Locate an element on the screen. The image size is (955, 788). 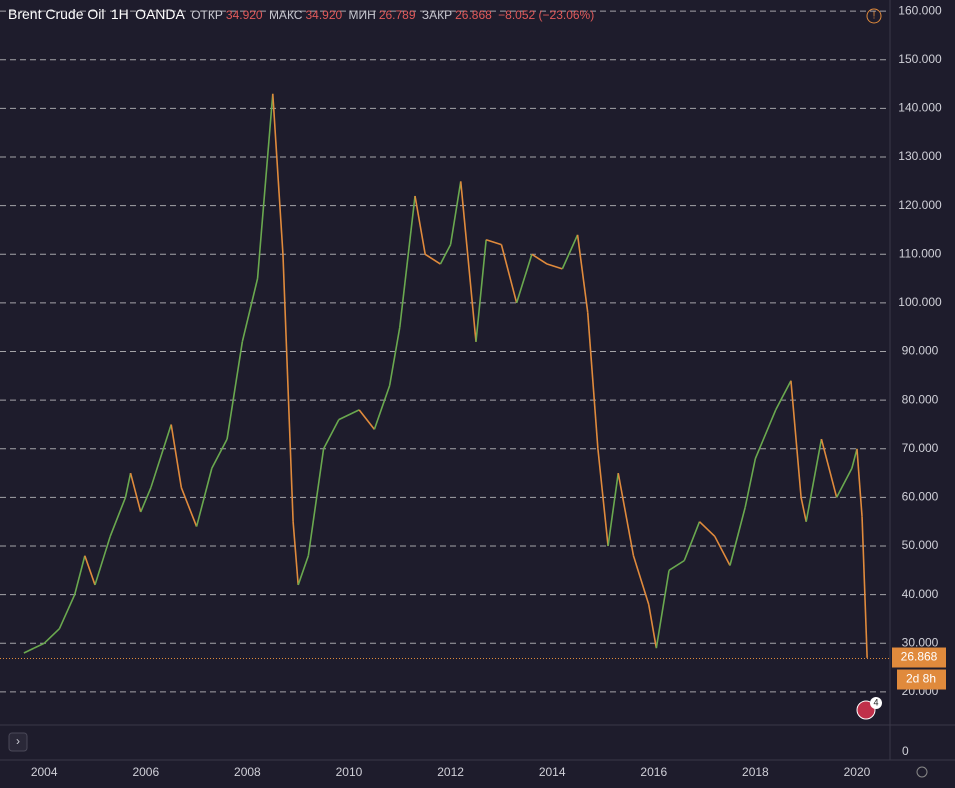
x-tick-label: 2006 is located at coordinates (145, 772).